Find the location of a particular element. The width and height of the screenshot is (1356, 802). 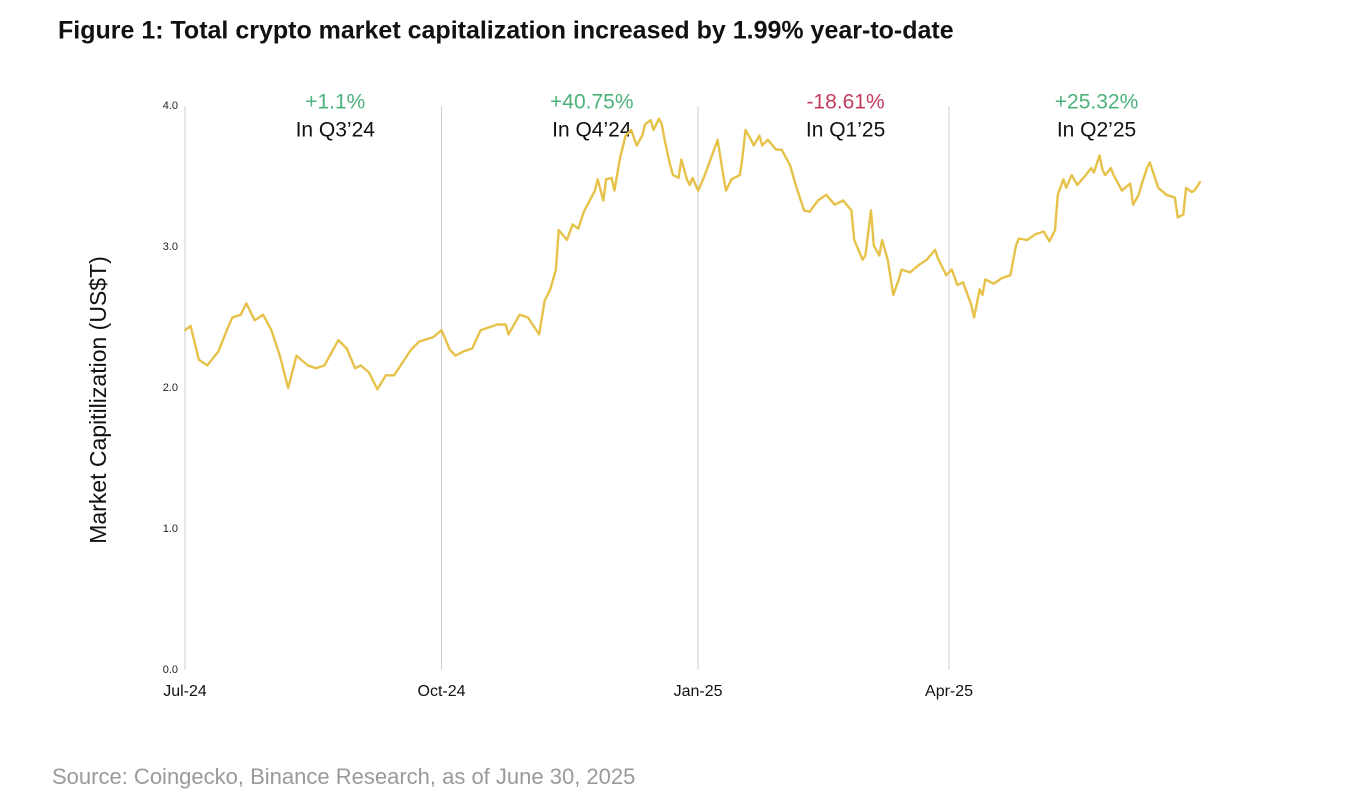

annotation-change: +25.32% is located at coordinates (1097, 102).